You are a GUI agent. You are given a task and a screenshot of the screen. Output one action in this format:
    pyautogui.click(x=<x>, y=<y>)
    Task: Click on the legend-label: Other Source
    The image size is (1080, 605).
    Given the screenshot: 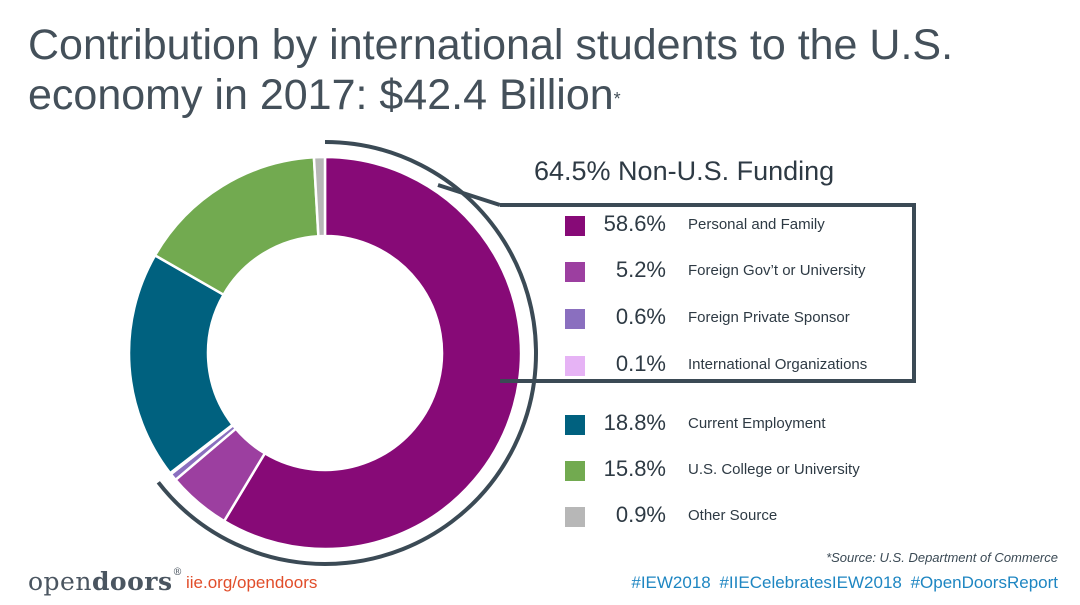 What is the action you would take?
    pyautogui.click(x=733, y=515)
    